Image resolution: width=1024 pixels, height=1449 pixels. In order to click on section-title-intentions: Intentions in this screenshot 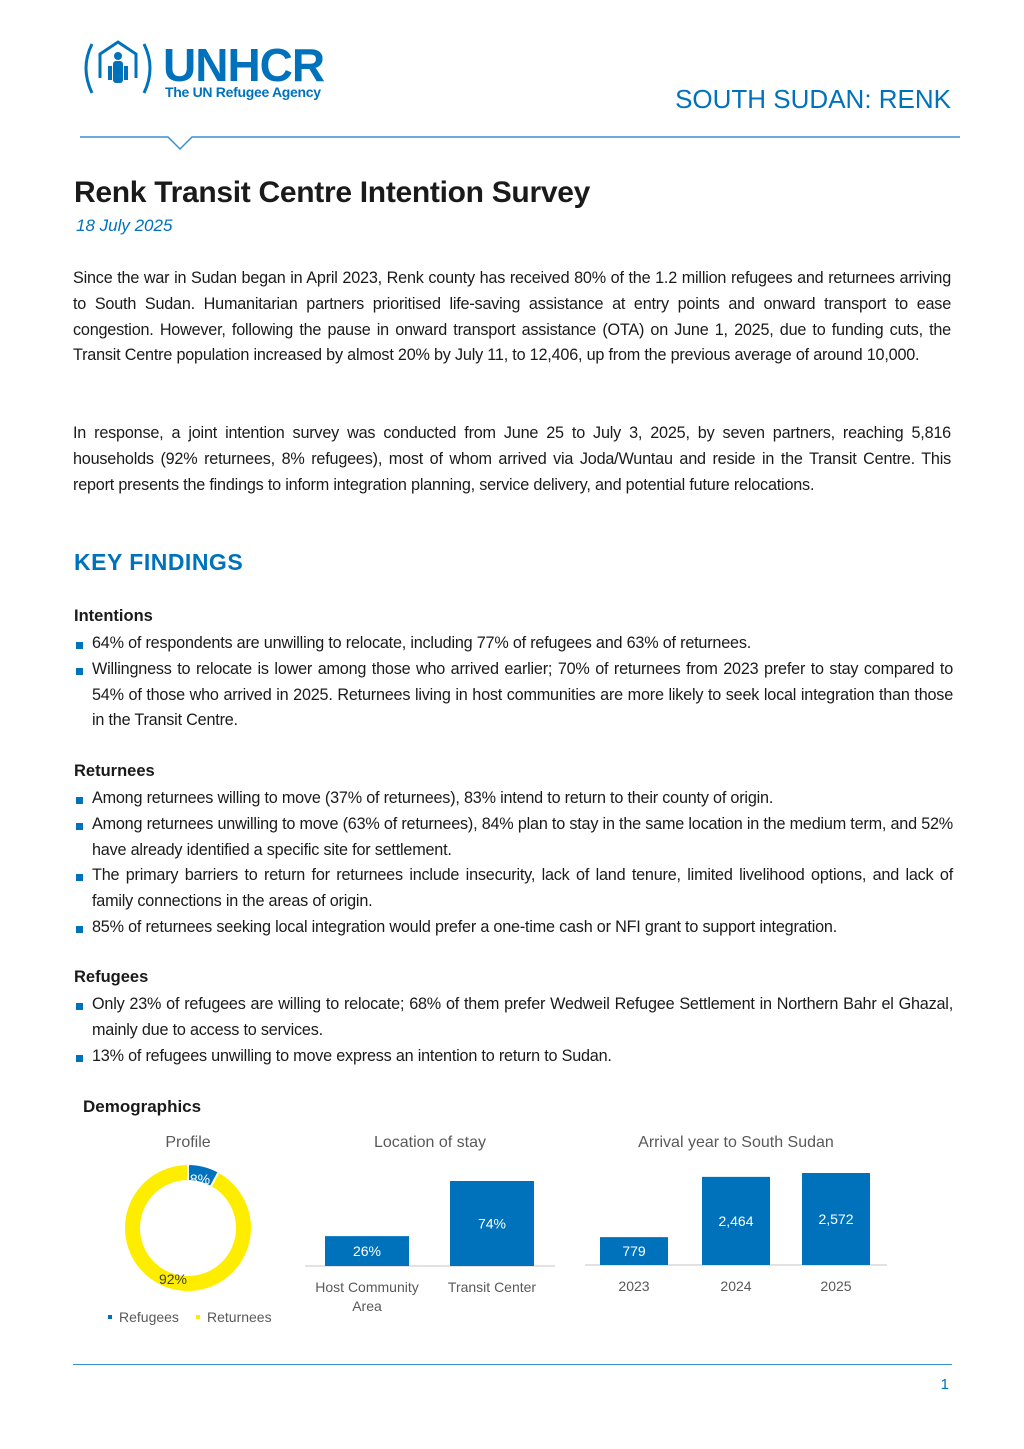, I will do `click(113, 616)`.